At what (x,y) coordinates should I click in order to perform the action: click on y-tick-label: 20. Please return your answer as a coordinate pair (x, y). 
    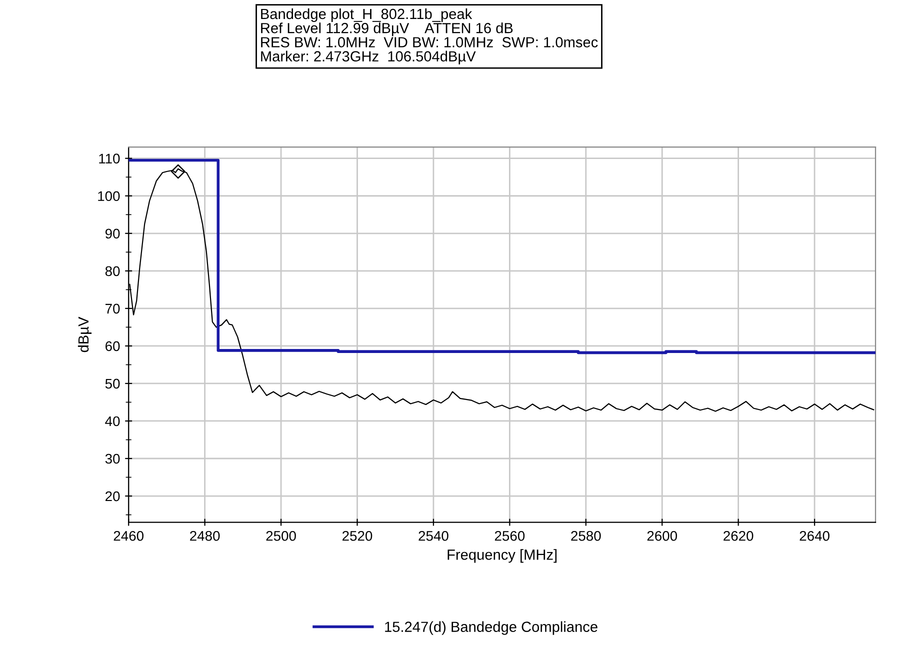
    Looking at the image, I should click on (113, 496).